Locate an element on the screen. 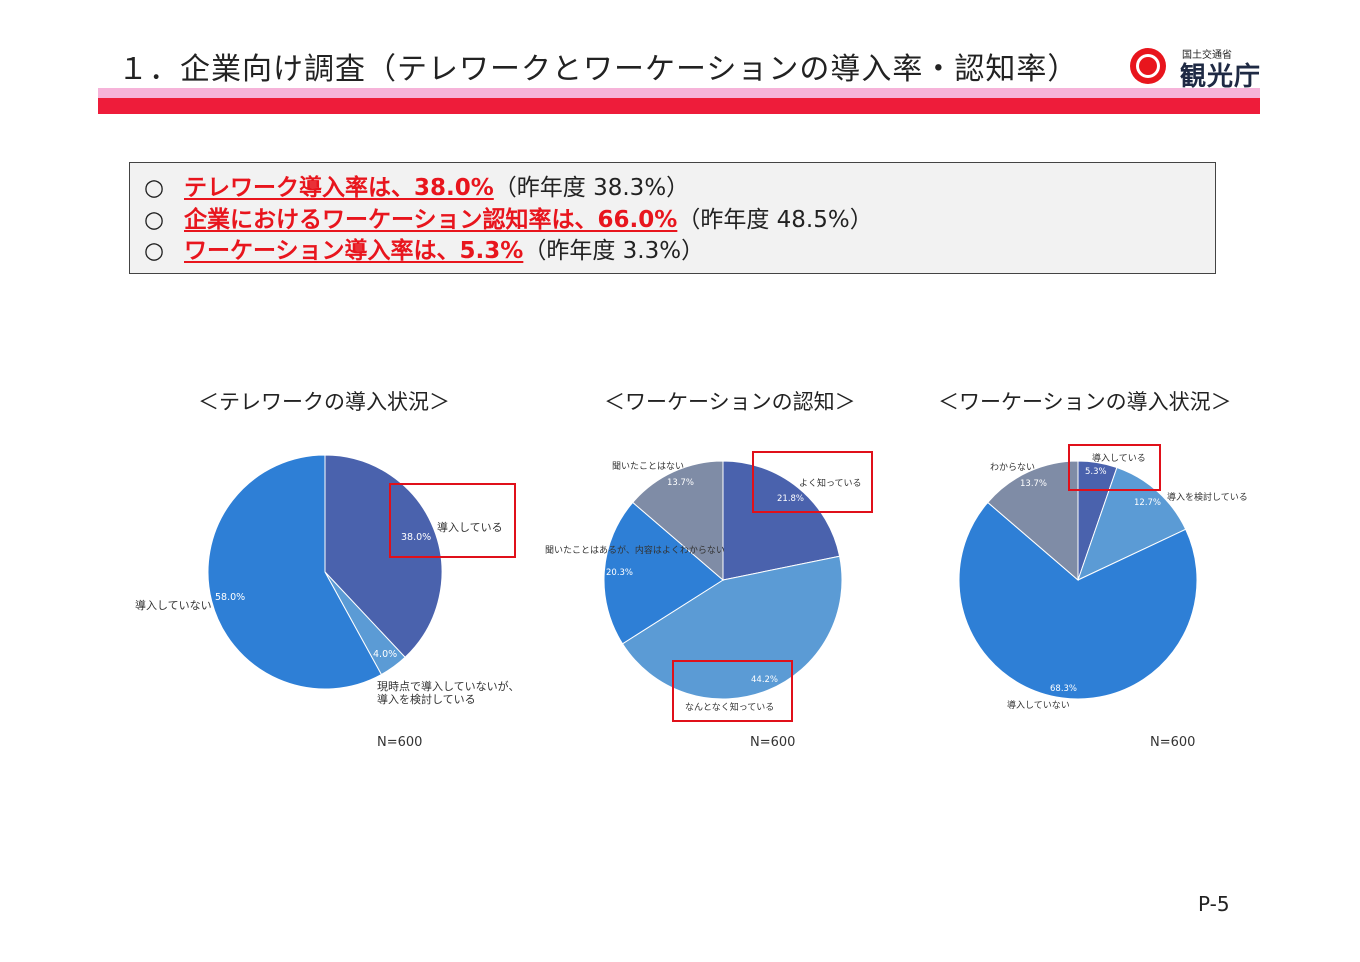 The height and width of the screenshot is (962, 1360). slice-label: よく知っている is located at coordinates (830, 484).